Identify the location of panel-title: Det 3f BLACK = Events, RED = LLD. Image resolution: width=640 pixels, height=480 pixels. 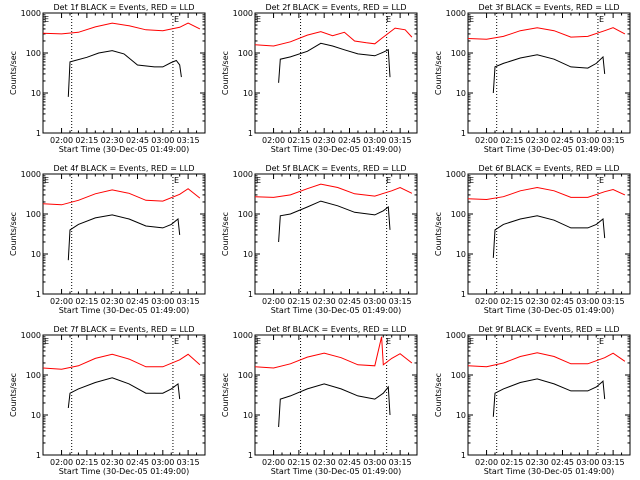
(548, 7).